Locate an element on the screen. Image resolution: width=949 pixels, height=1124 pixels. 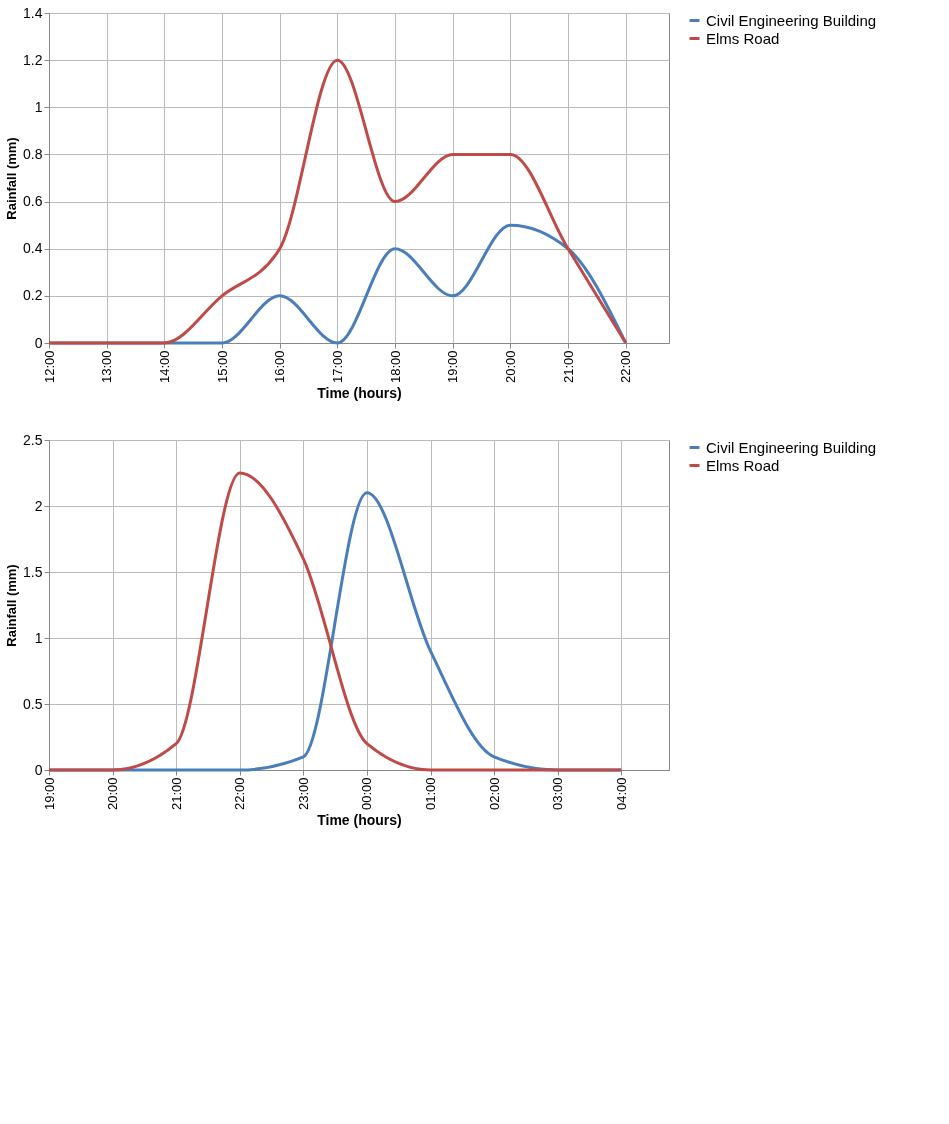
x-tick-label: 00:00 is located at coordinates (367, 794).